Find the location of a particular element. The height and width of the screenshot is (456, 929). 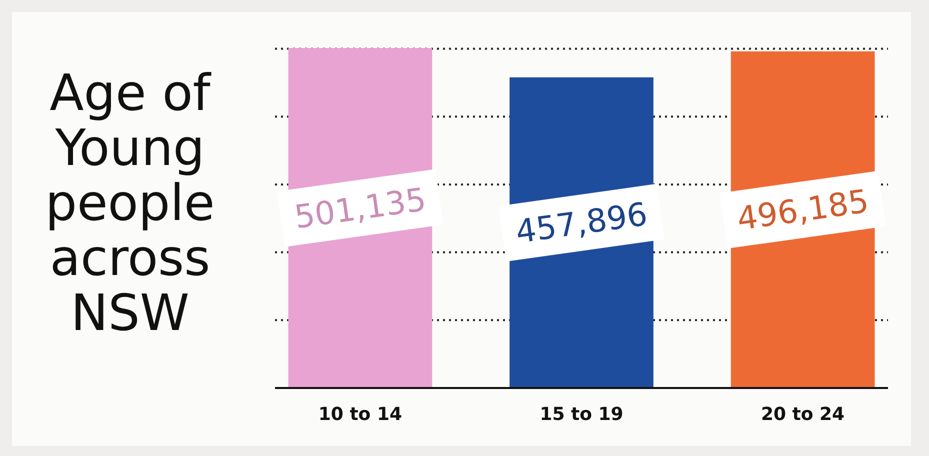

text: Age of Young people across NSW is located at coordinates (130, 203).